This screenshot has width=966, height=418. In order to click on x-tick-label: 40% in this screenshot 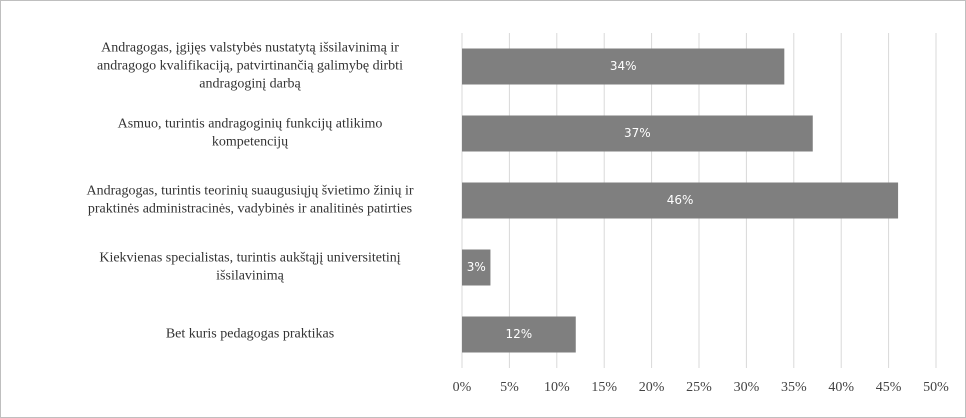, I will do `click(841, 387)`.